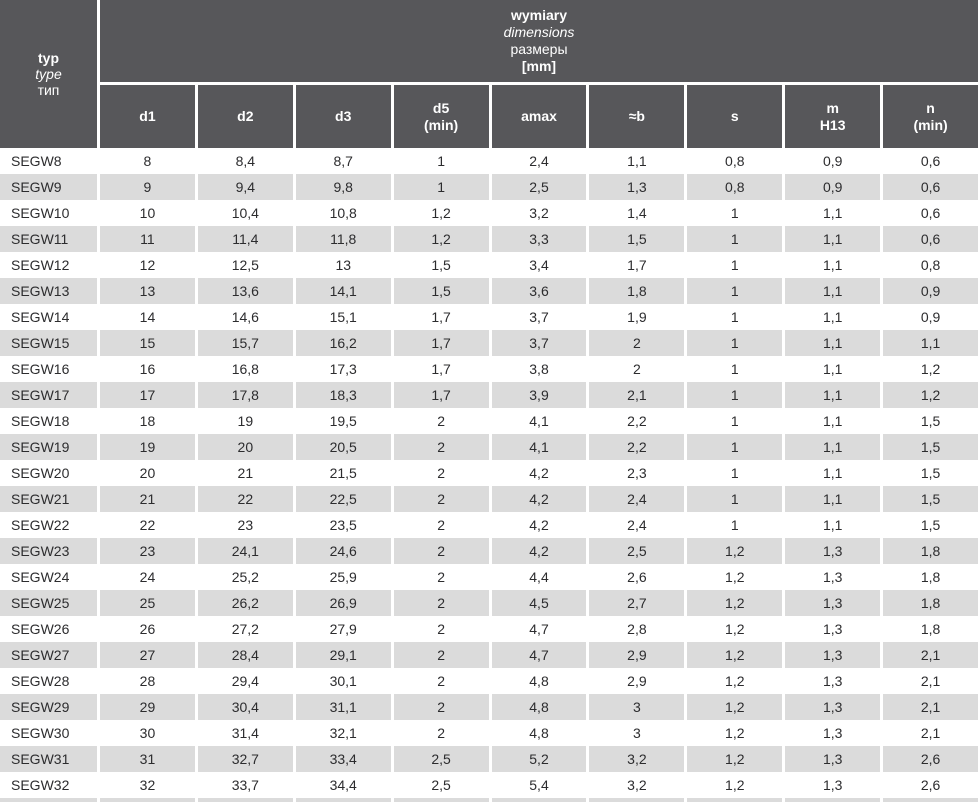  I want to click on row-type-label: SEGW8, so click(48, 161).